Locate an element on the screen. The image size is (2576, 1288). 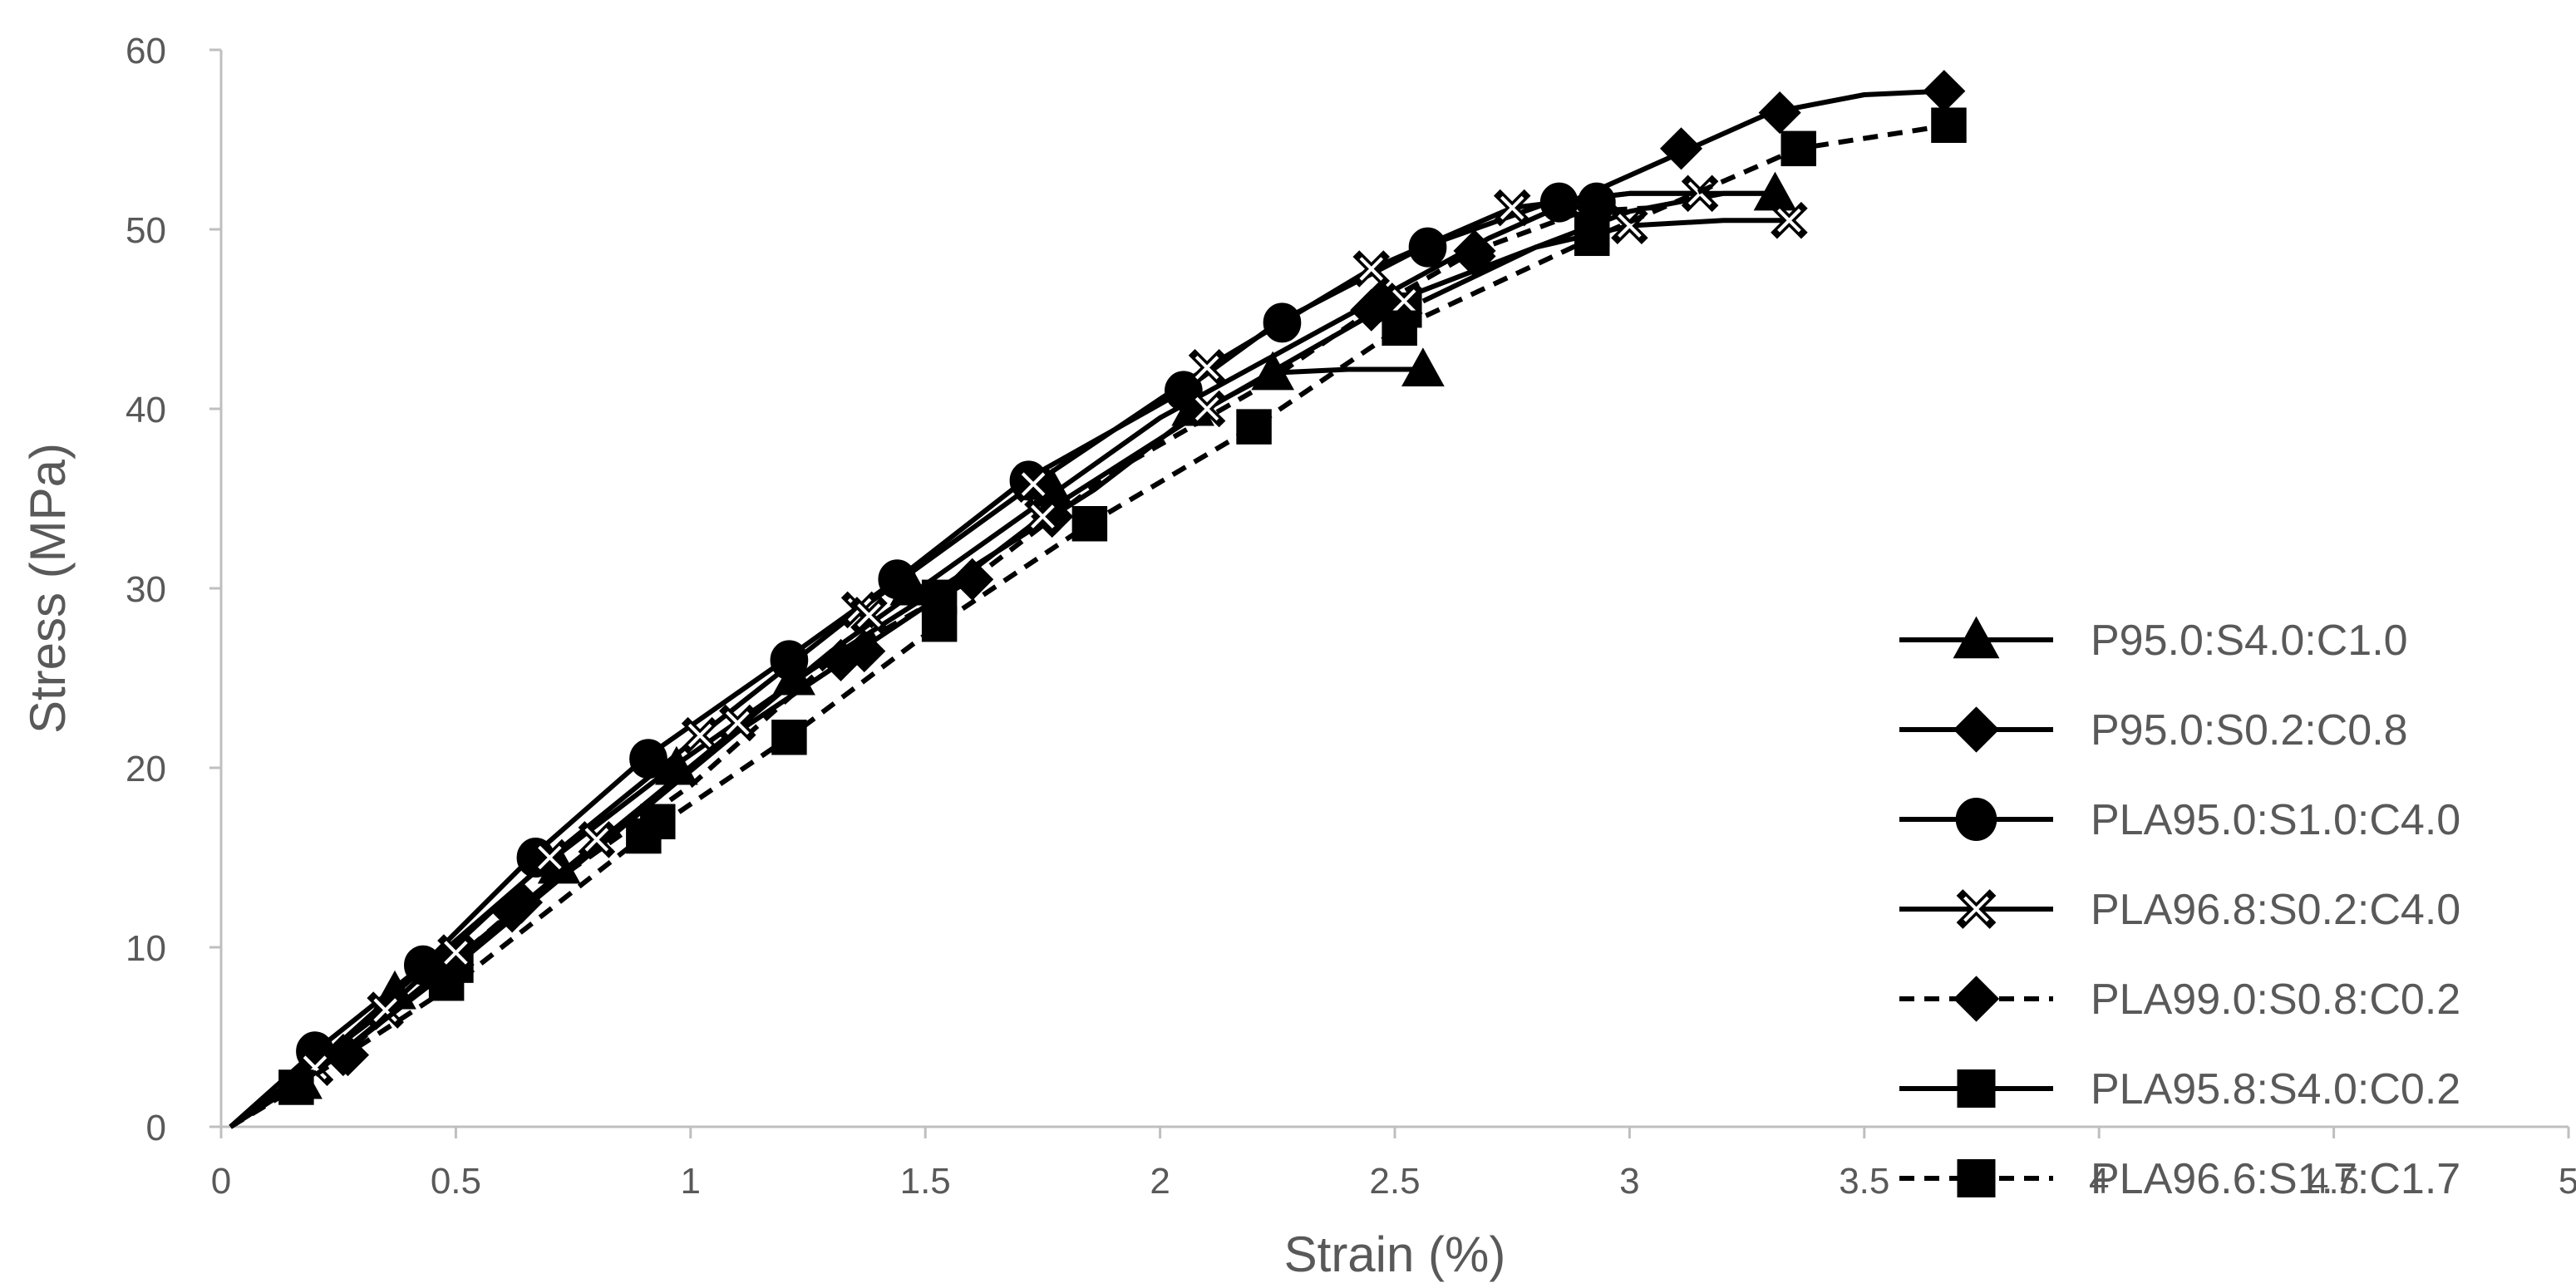
legend-item: PLA96.6:S1.7:C1.7 is located at coordinates (2179, 1179).